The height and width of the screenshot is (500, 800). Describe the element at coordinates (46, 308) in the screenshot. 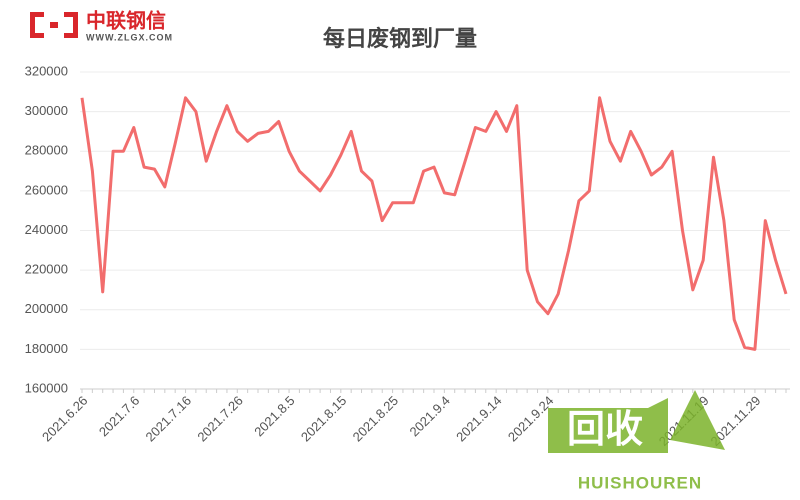

I see `y-tick-label: 200000` at that location.